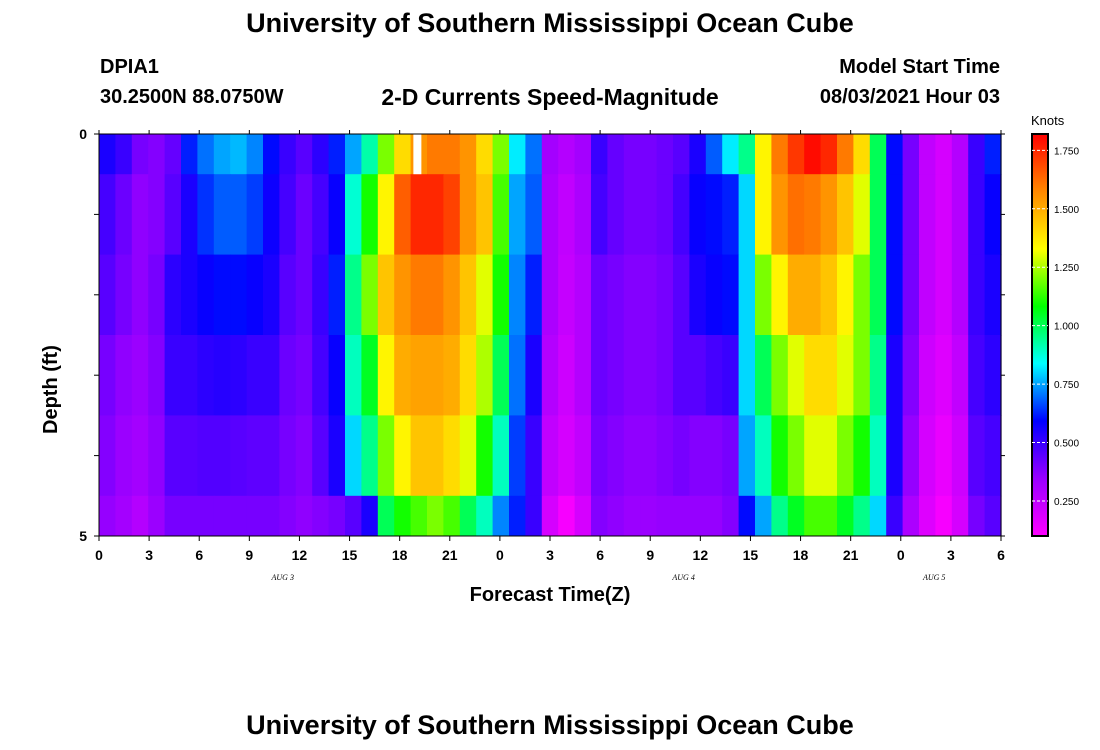  Describe the element at coordinates (1048, 120) in the screenshot. I see `colorbar-unit: Knots` at that location.